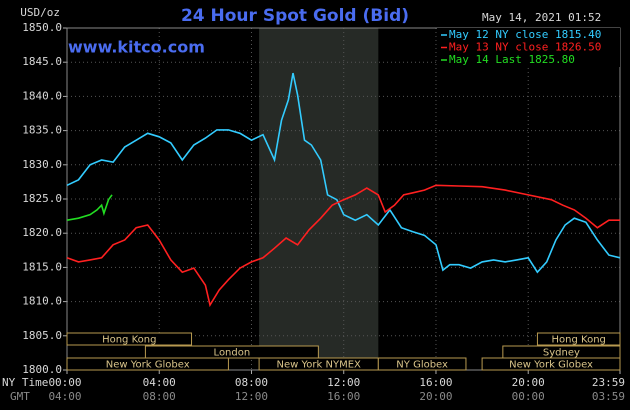 This screenshot has width=630, height=410. Describe the element at coordinates (42, 266) in the screenshot. I see `y-tick-label: 1815.0` at that location.